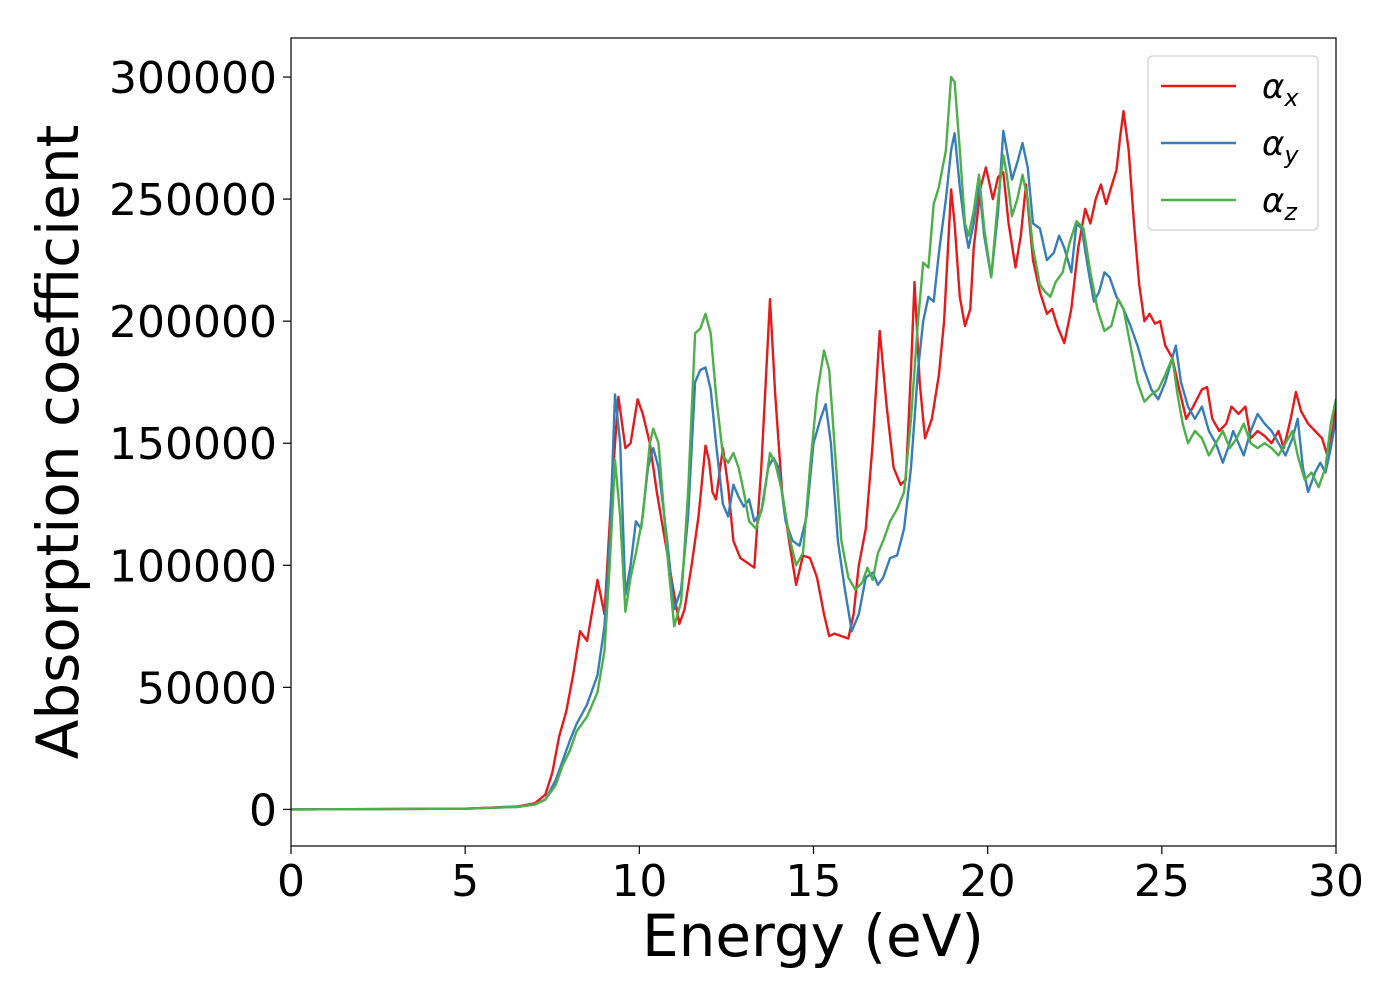 This screenshot has height=1004, width=1400. I want to click on x-tick-label: 0, so click(291, 881).